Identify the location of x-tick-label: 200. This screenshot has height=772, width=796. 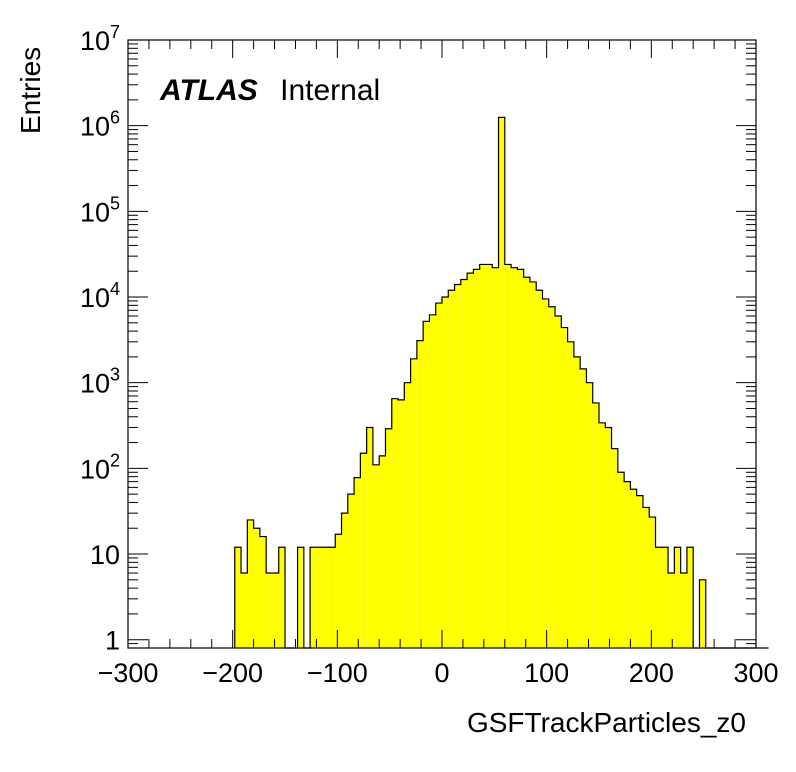
(651, 673).